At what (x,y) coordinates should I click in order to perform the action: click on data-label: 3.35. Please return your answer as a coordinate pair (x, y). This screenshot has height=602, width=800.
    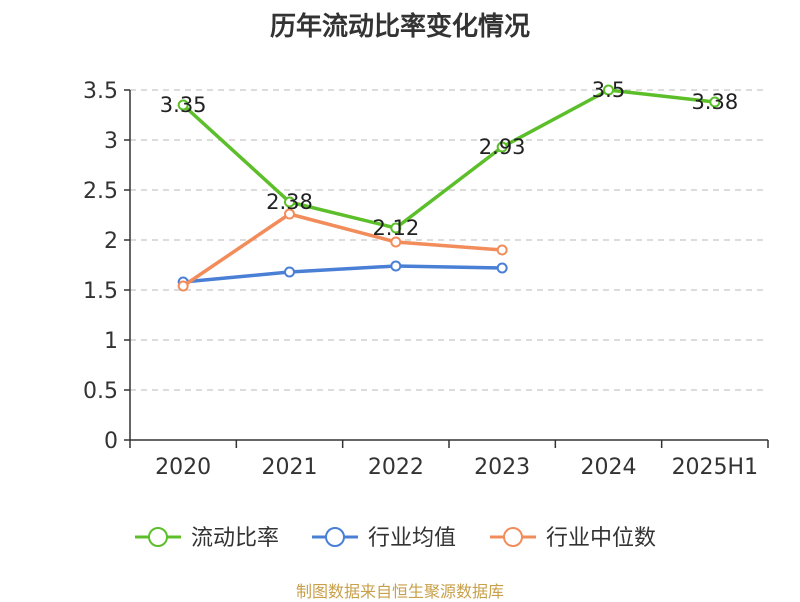
    Looking at the image, I should click on (183, 105).